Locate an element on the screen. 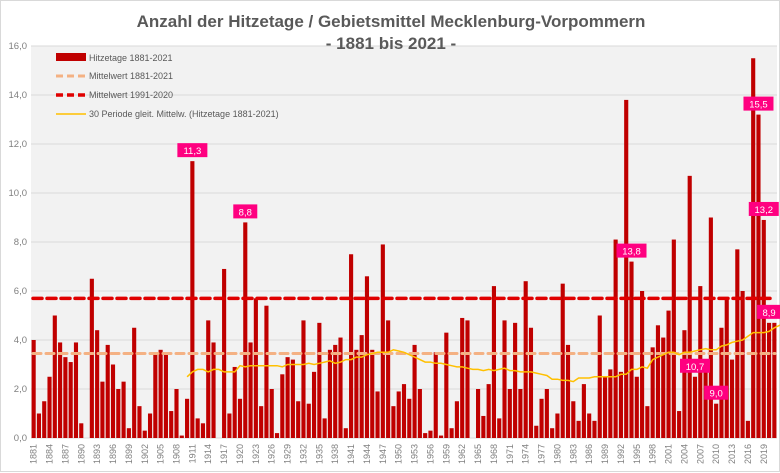 The width and height of the screenshot is (780, 473). data-label: 15,5 is located at coordinates (758, 105).